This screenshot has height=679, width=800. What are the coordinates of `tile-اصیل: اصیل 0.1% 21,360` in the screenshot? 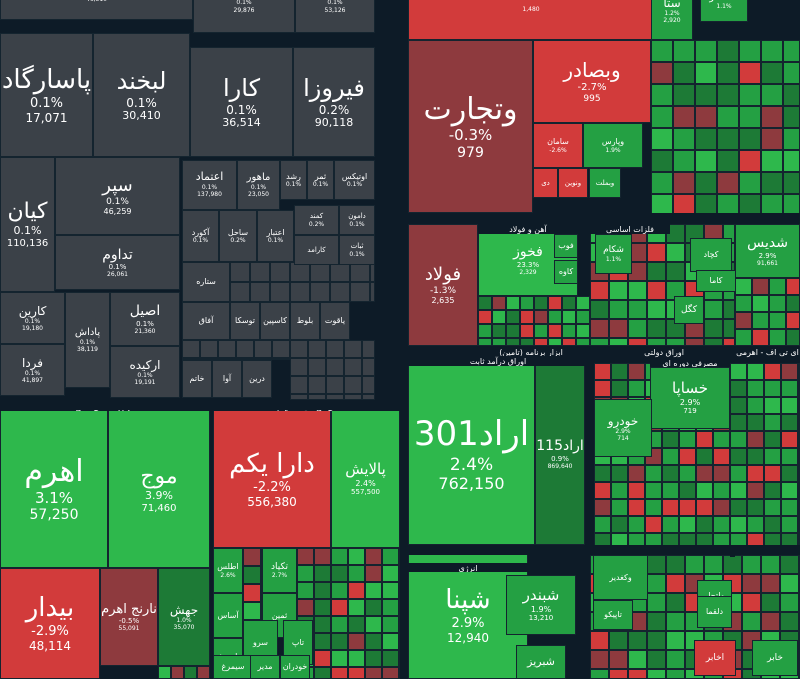 It's located at (145, 319).